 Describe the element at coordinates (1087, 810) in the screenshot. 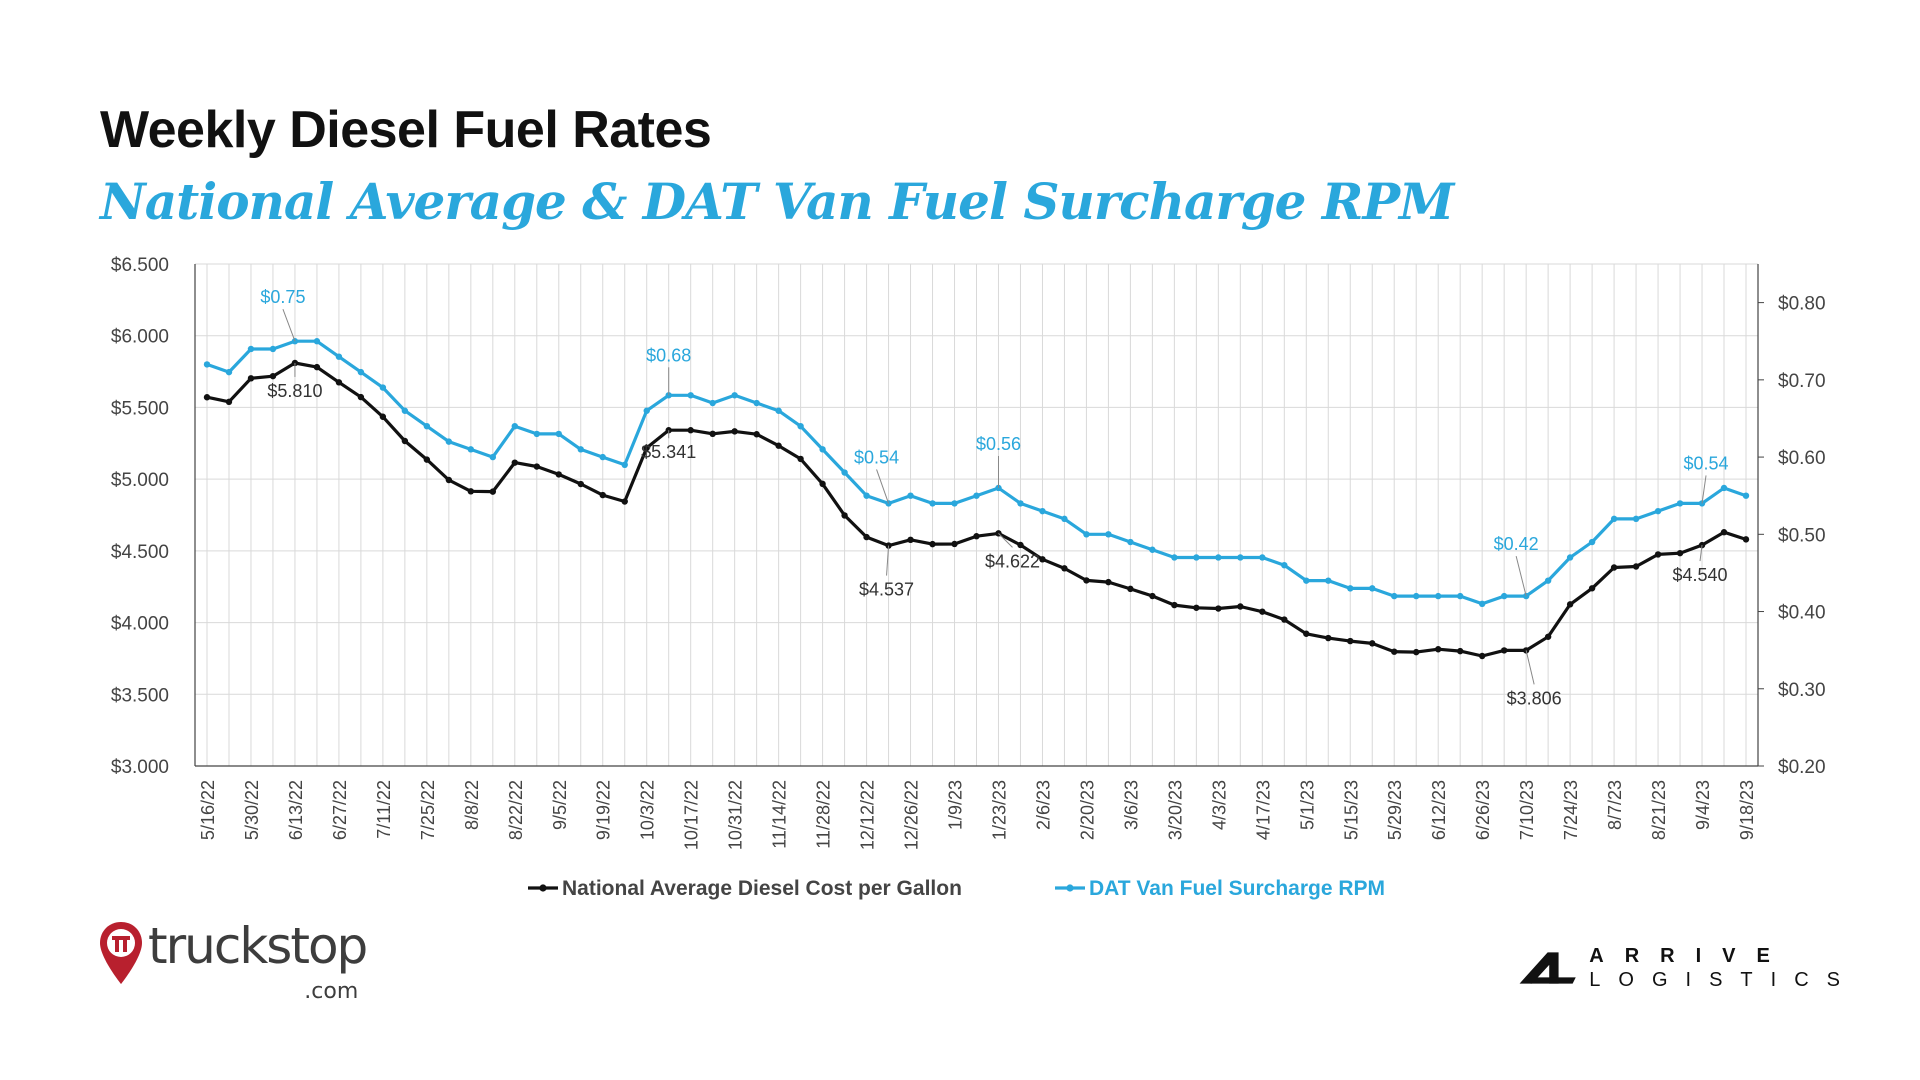

I see `x-tick-label: 2/20/23` at that location.